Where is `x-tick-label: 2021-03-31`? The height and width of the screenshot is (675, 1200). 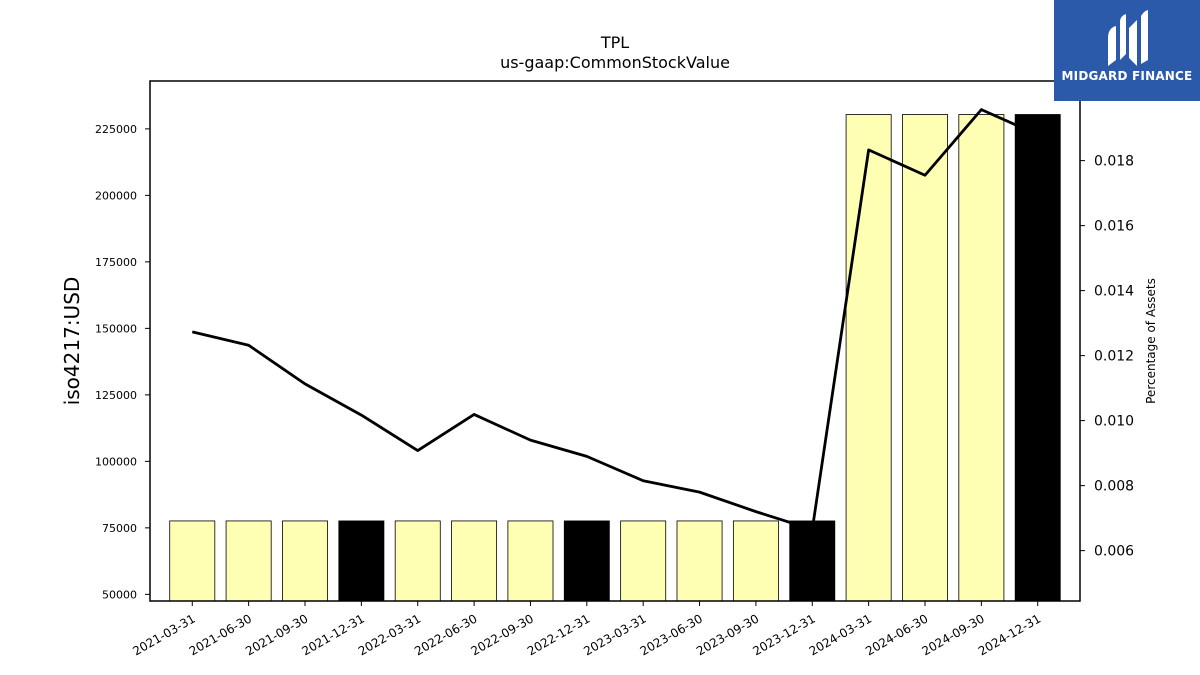 x-tick-label: 2021-03-31 is located at coordinates (163, 634).